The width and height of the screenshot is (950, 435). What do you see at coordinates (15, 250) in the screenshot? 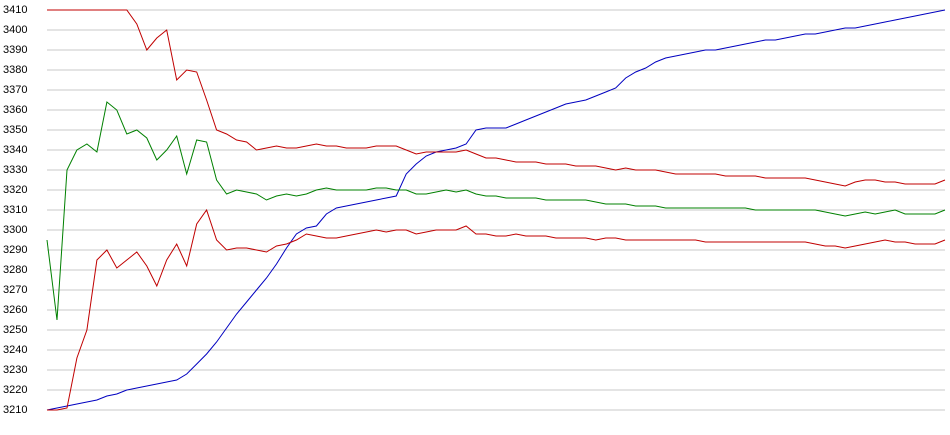
I see `y-tick-label: 3290` at bounding box center [15, 250].